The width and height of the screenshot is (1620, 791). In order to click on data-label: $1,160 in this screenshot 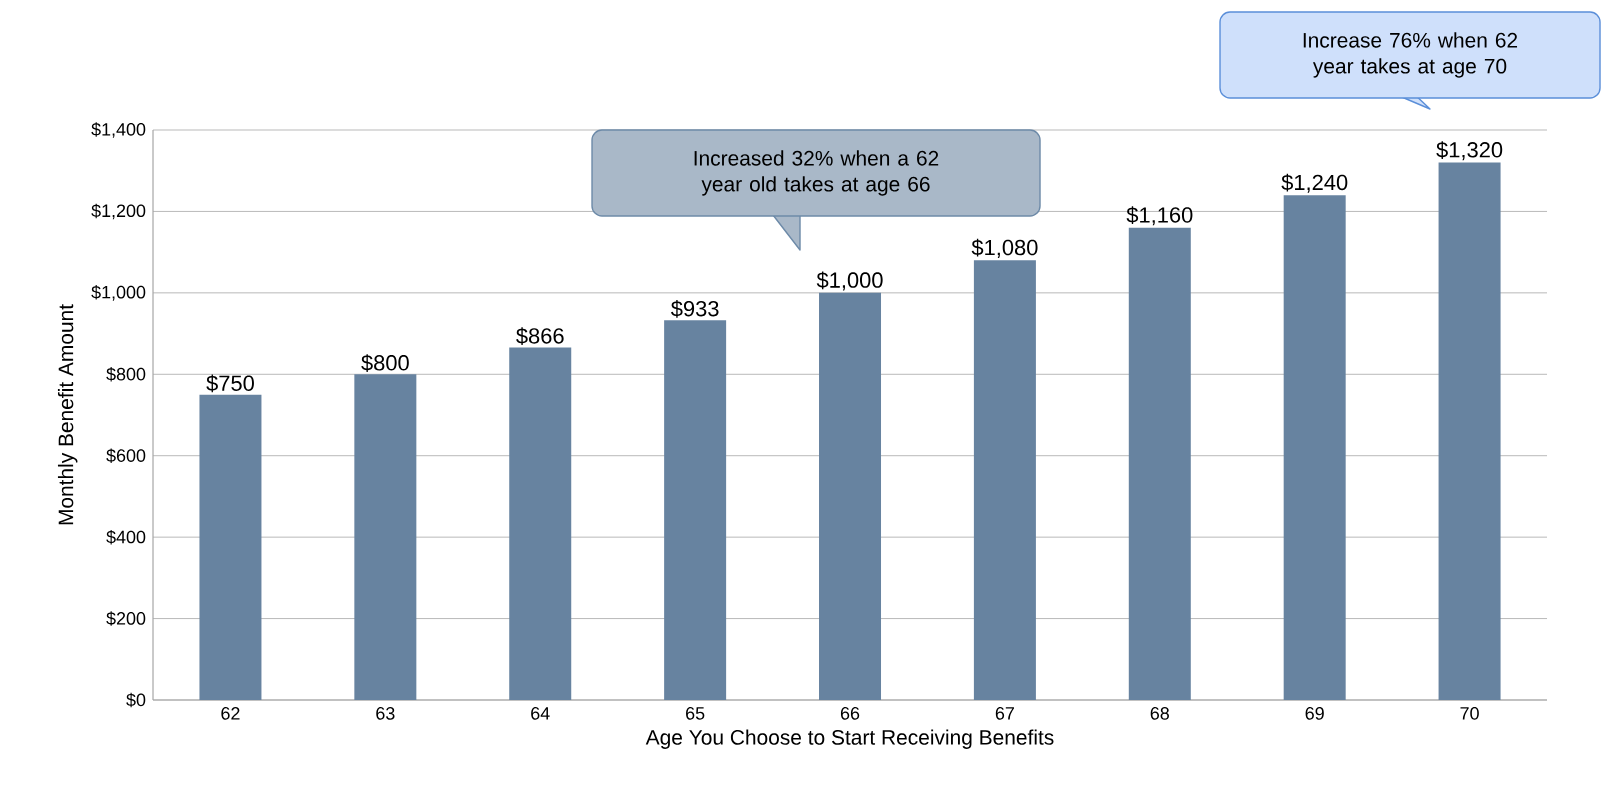, I will do `click(1159, 216)`.